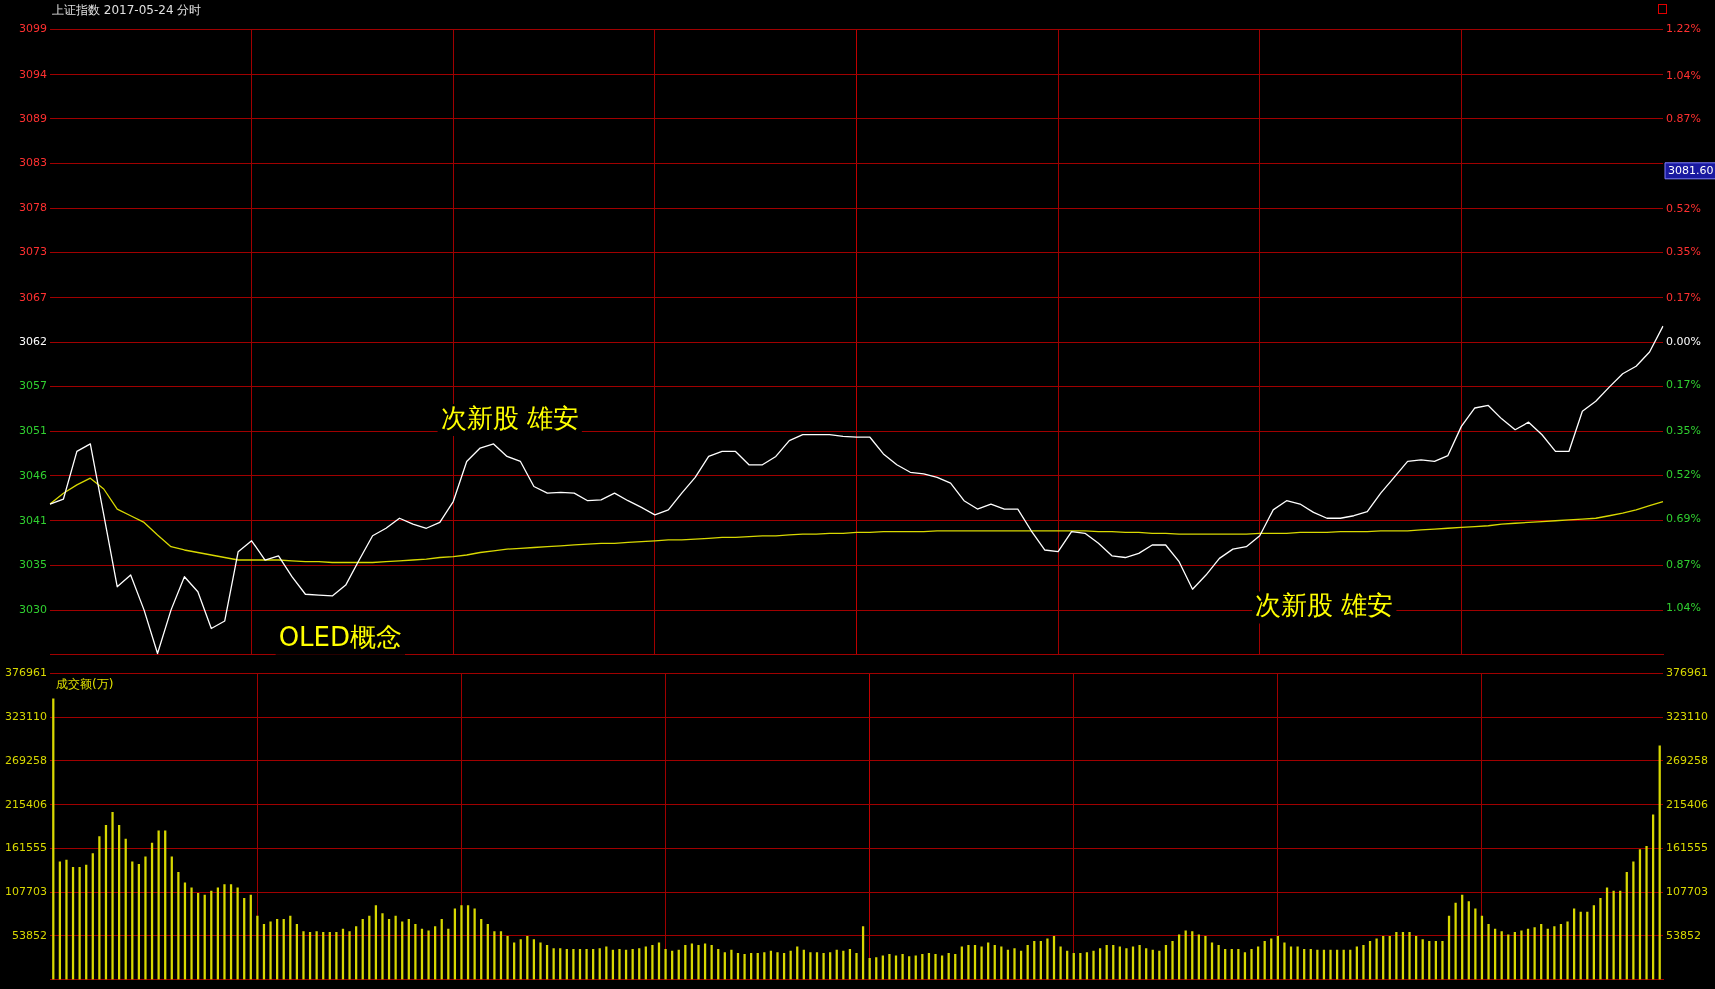  I want to click on y-tick-label: 3030, so click(33, 609).